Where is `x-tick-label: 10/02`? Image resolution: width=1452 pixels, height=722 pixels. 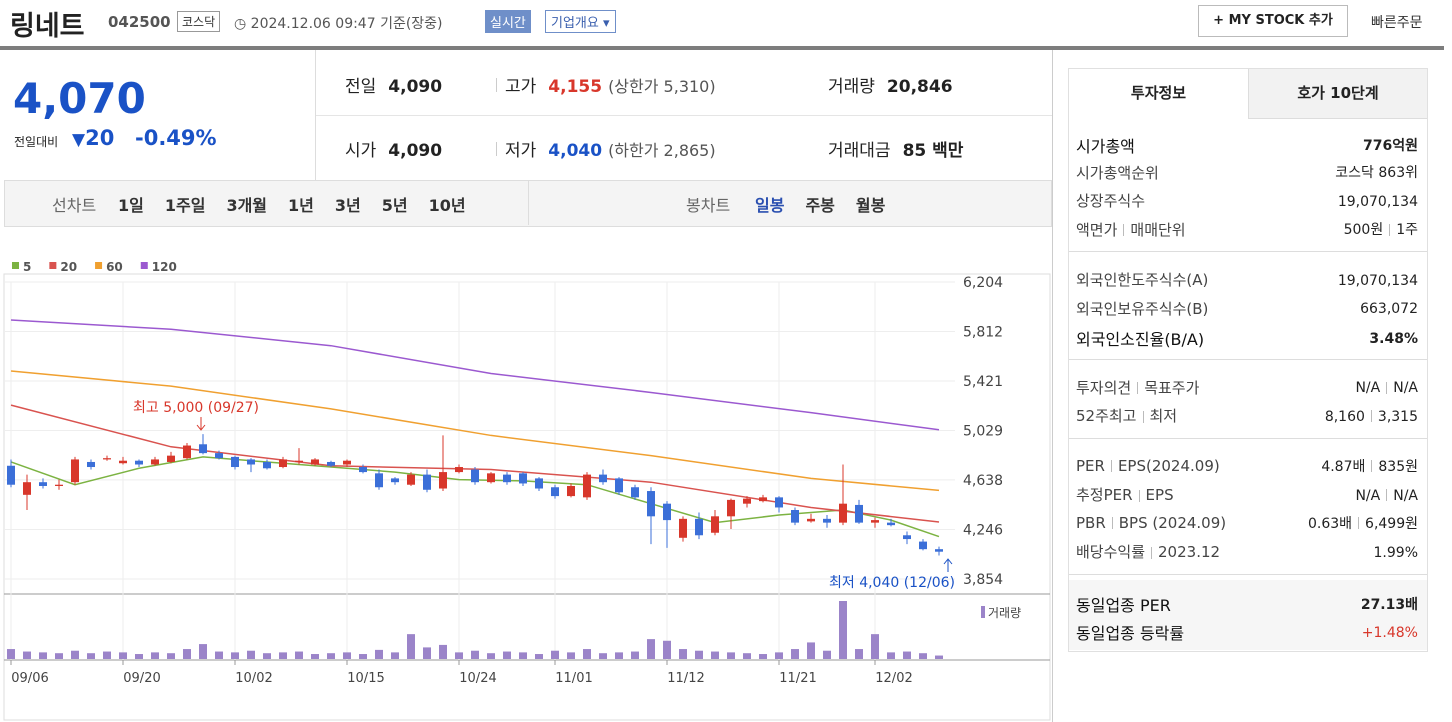
x-tick-label: 10/02 is located at coordinates (253, 678).